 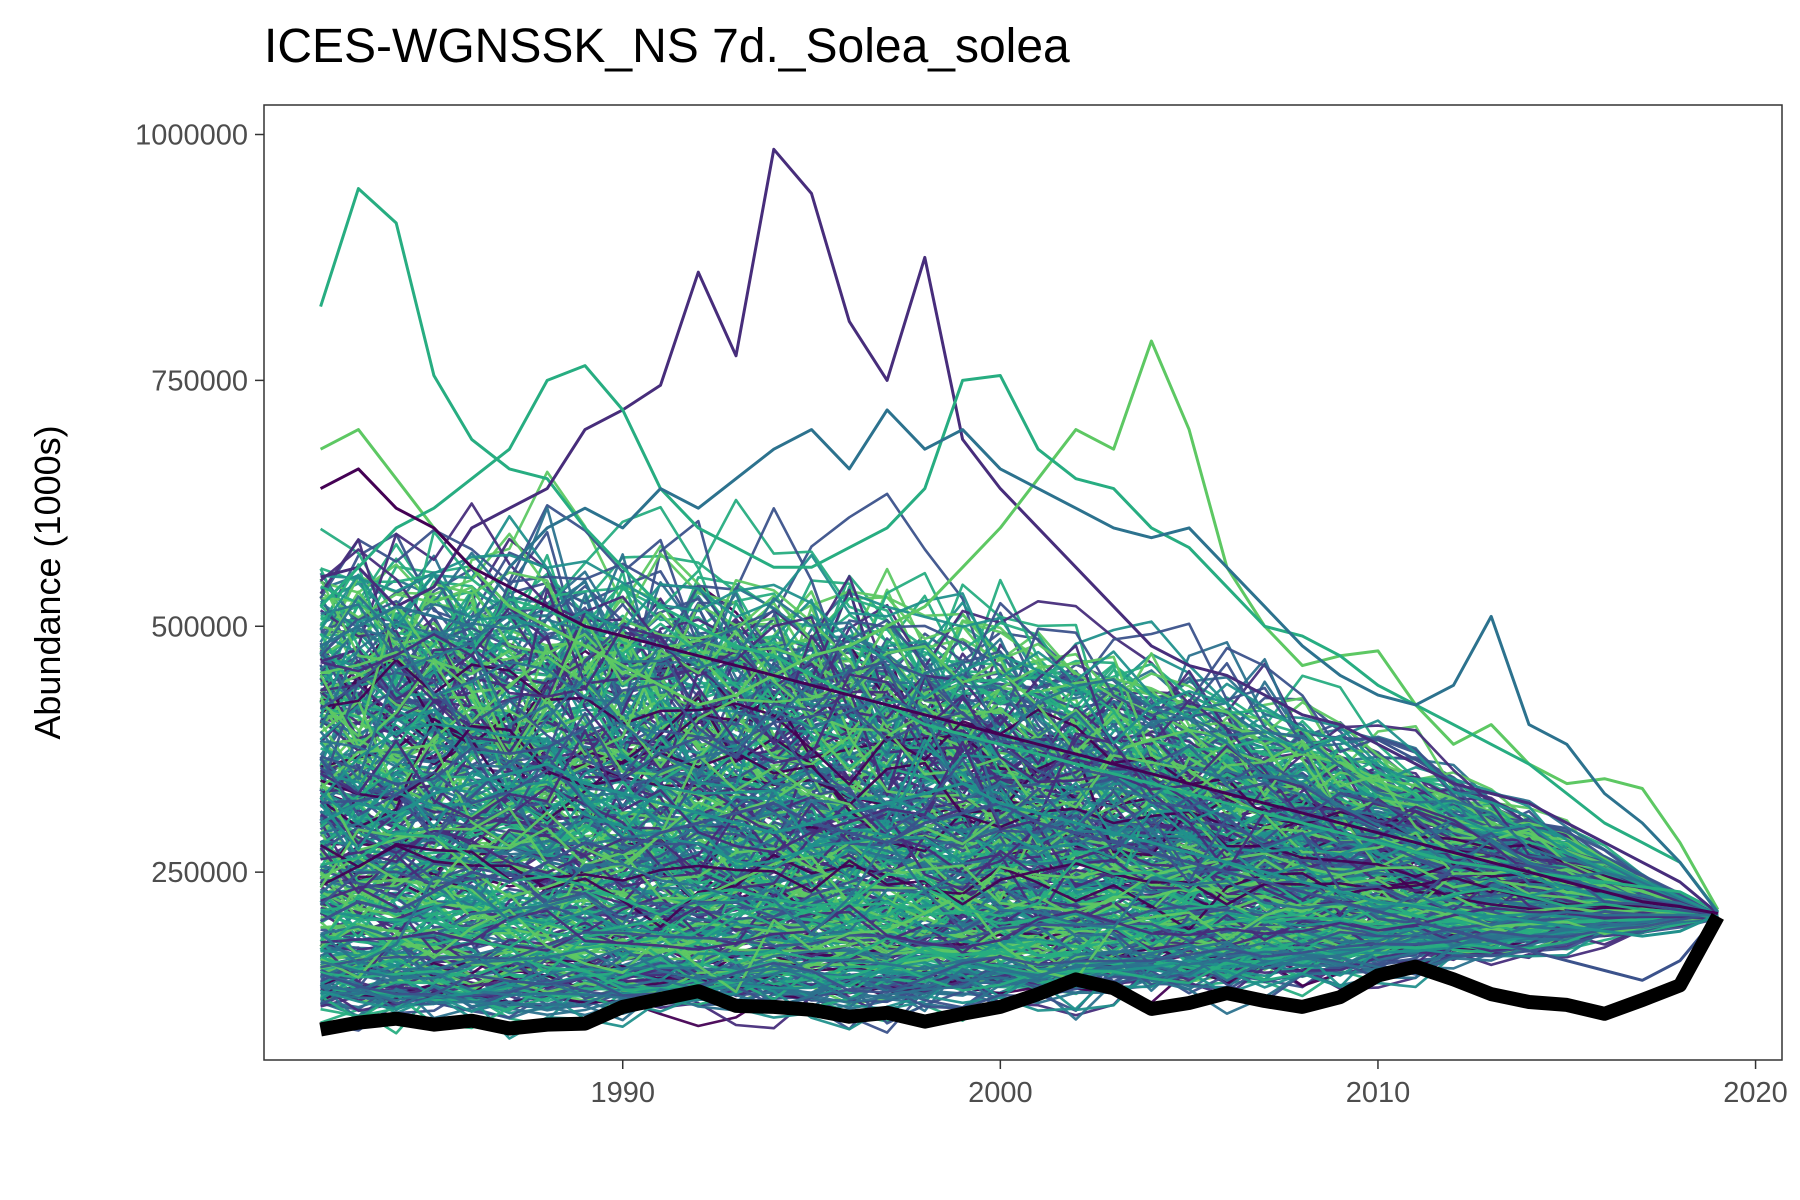 What do you see at coordinates (622, 1093) in the screenshot?
I see `x-tick-label: 1990` at bounding box center [622, 1093].